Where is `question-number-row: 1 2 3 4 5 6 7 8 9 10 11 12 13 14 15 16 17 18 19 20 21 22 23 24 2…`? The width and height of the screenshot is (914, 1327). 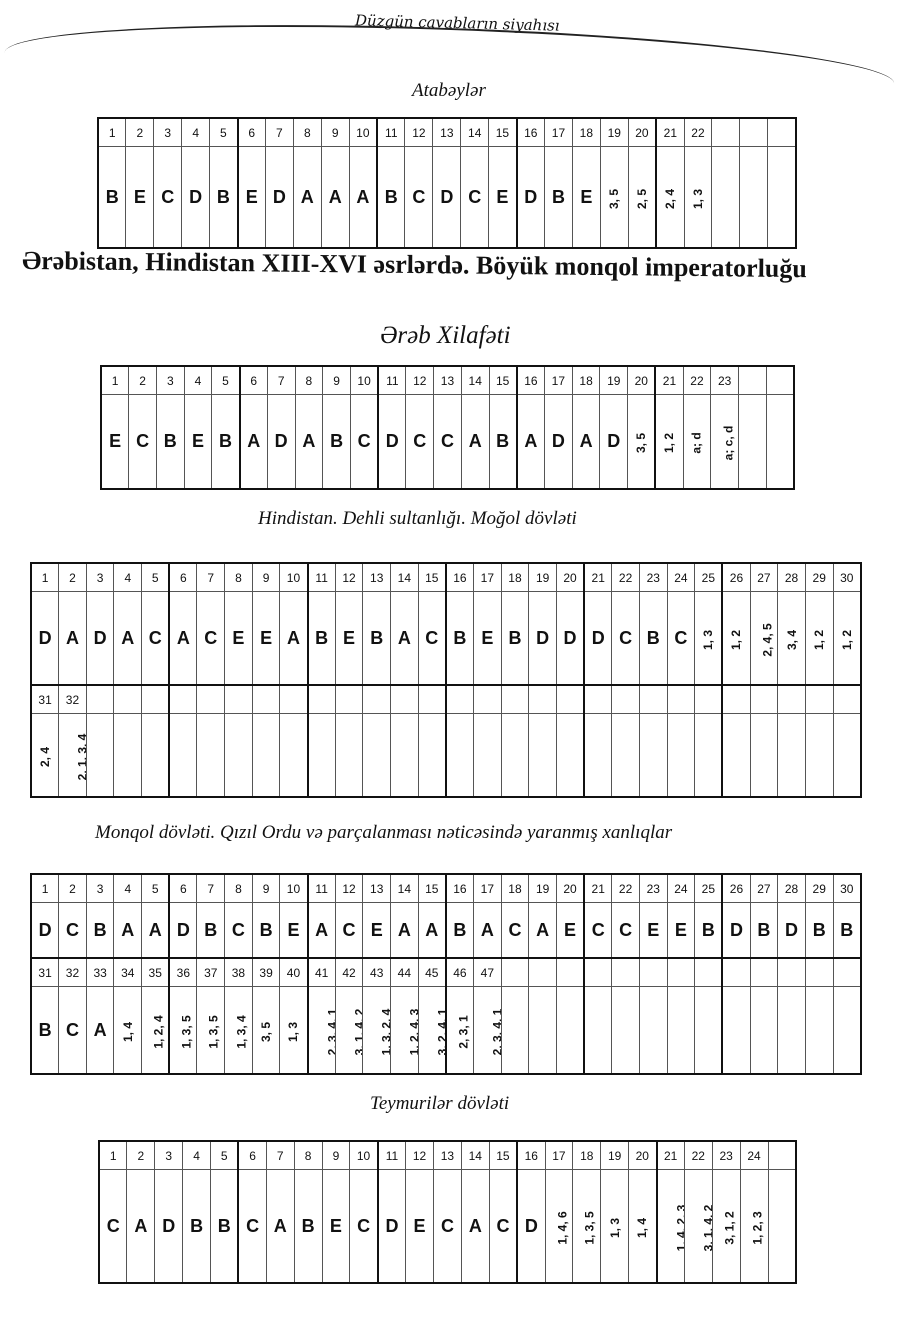
question-number-row: 1 2 3 4 5 6 7 8 9 10 11 12 13 14 15 16 17 18 19 20 21 22 23 24 2… is located at coordinates (446, 577).